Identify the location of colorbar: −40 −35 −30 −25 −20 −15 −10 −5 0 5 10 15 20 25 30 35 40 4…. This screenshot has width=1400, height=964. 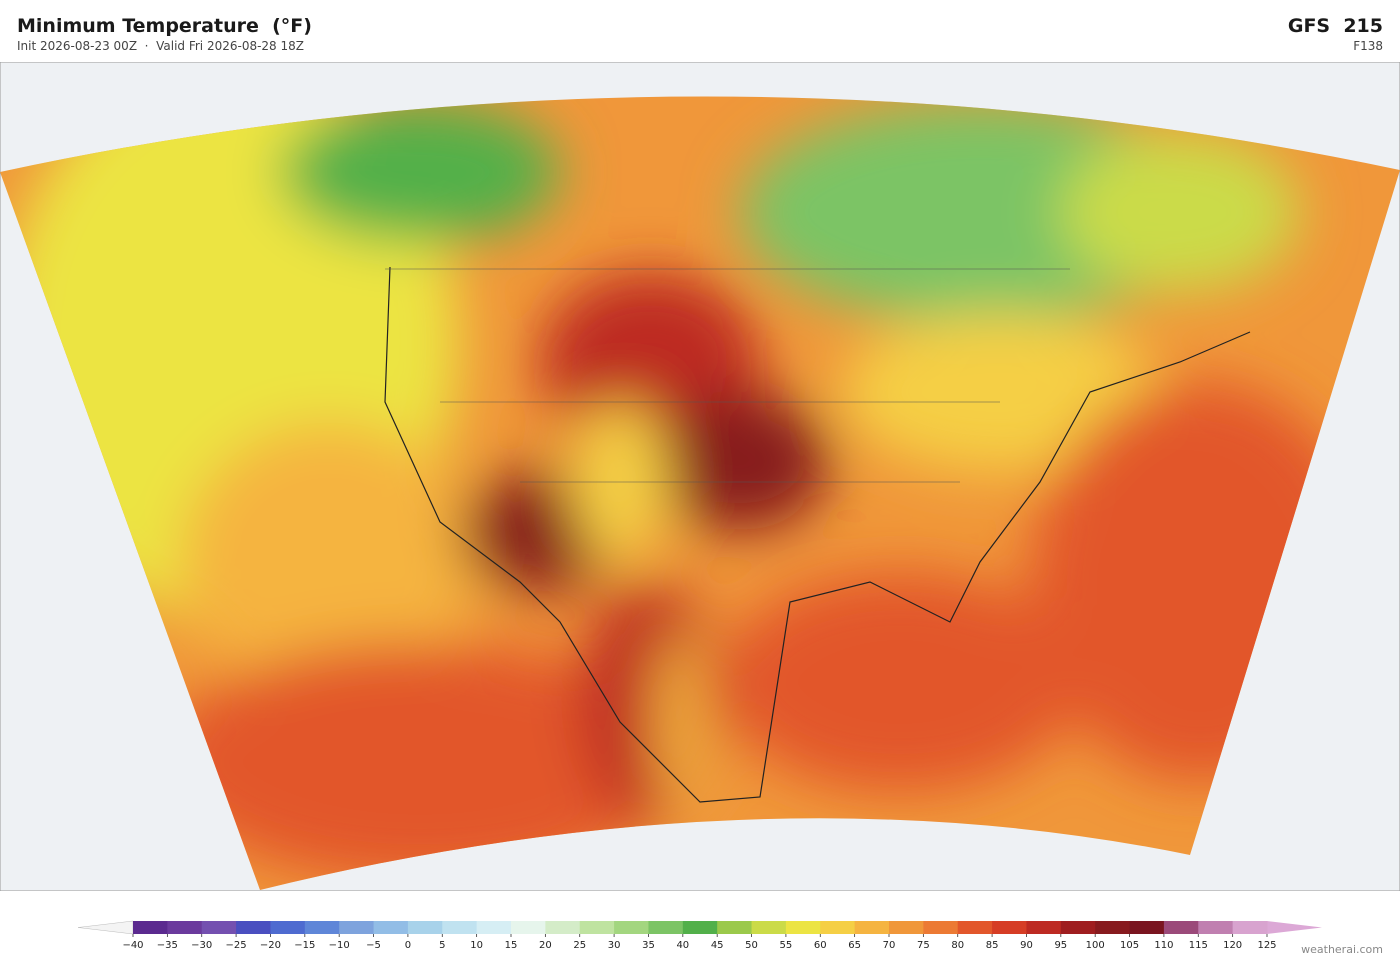
(699, 935).